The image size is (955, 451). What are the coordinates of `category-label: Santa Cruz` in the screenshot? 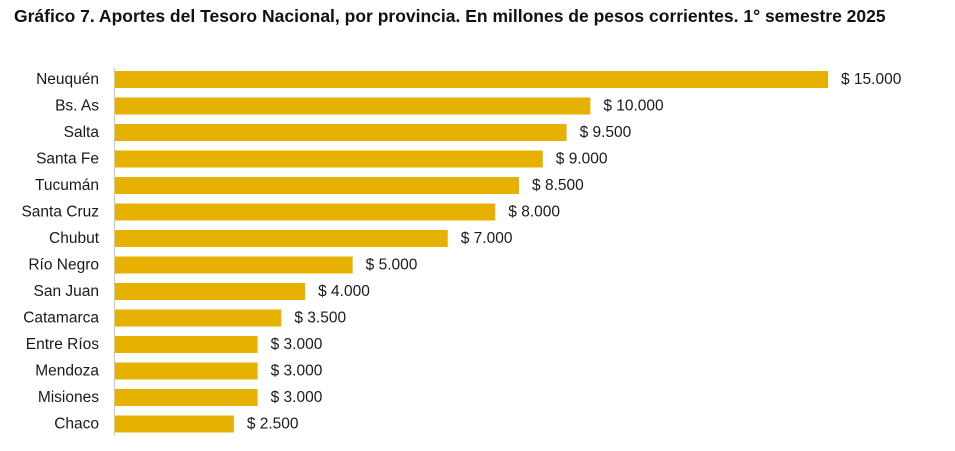 It's located at (60, 212).